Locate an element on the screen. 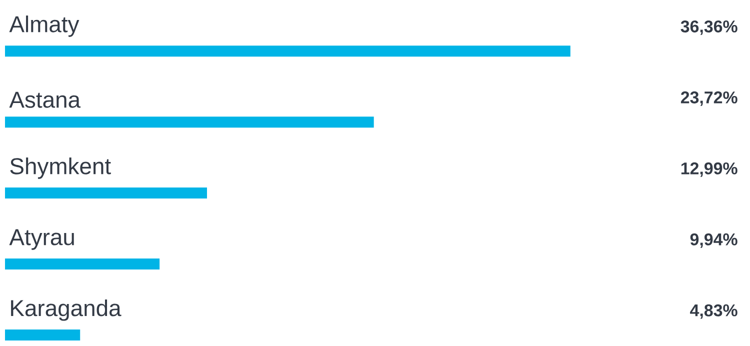 The height and width of the screenshot is (346, 750). data-label: 36,36% is located at coordinates (709, 27).